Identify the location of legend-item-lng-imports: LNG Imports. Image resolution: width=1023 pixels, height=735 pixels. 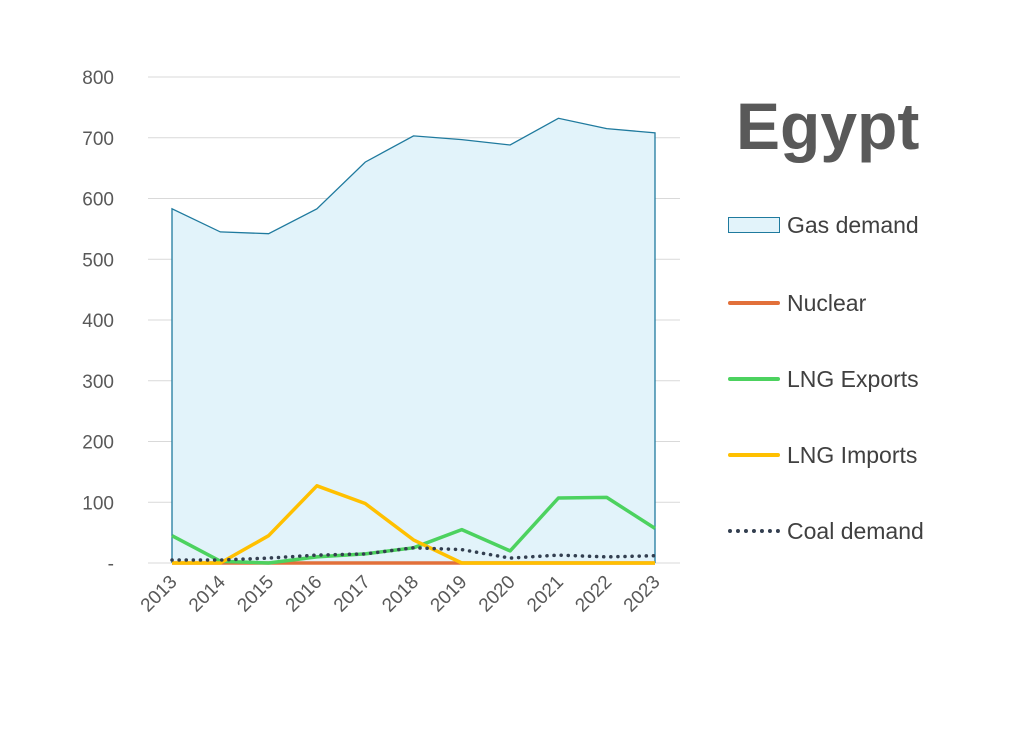
(822, 455).